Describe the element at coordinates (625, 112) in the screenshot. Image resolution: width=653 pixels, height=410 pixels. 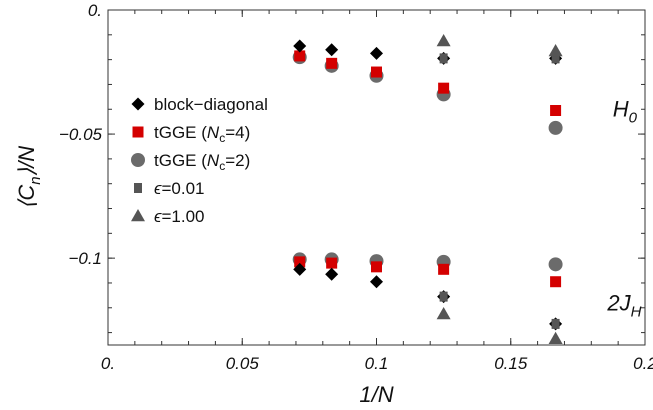
I see `annotation-label: H0` at that location.